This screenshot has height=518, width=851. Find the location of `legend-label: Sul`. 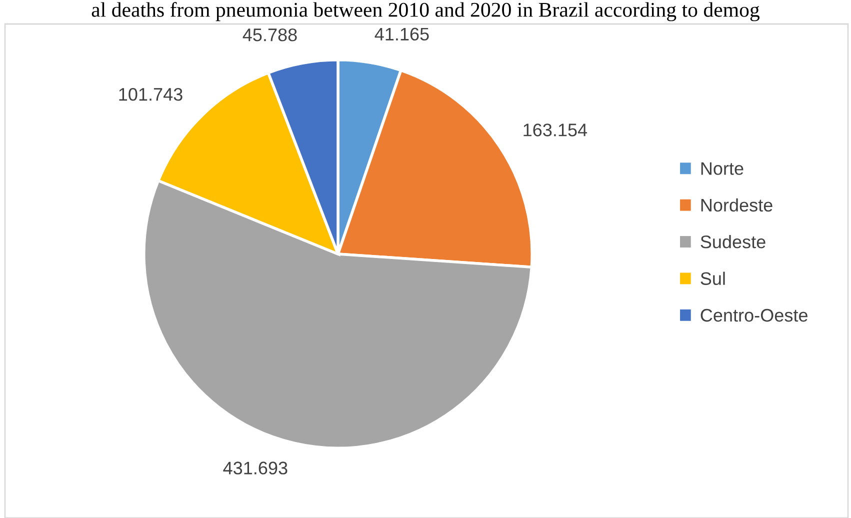

legend-label: Sul is located at coordinates (712, 278).